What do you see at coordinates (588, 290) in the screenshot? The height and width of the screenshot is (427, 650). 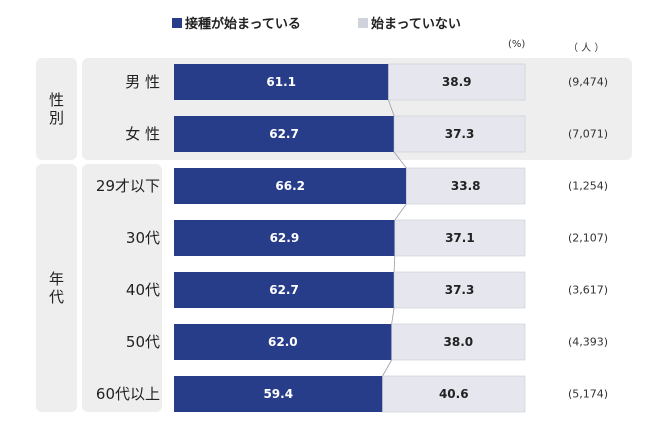 I see `count-label: (3,617)` at bounding box center [588, 290].